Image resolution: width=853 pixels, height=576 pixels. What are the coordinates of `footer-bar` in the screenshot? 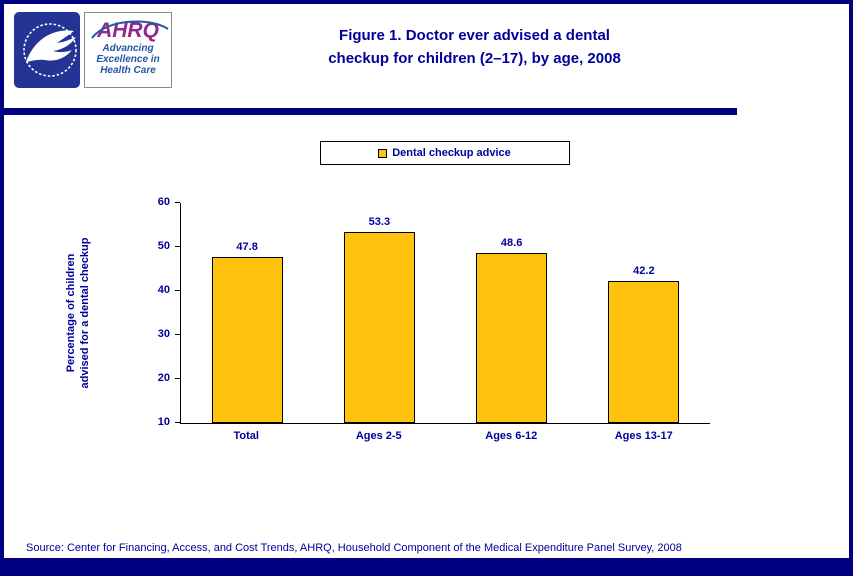 It's located at (426, 565).